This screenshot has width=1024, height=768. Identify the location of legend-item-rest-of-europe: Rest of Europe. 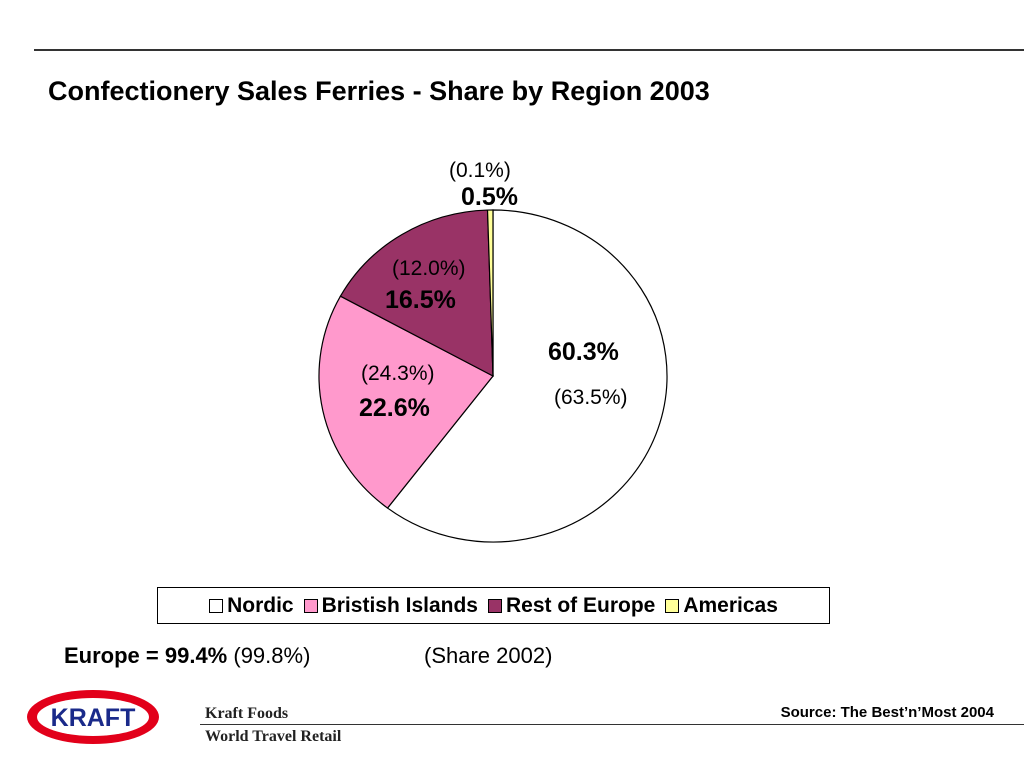
(571, 605).